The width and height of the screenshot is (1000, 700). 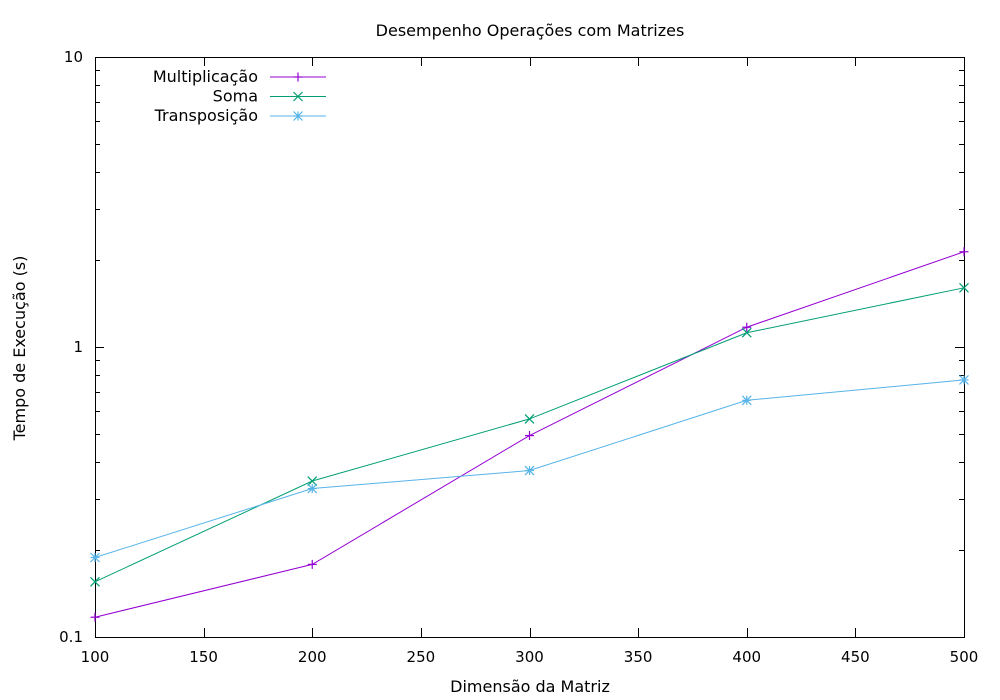 What do you see at coordinates (530, 30) in the screenshot?
I see `chart-title: Desempenho Operações com Matrizes` at bounding box center [530, 30].